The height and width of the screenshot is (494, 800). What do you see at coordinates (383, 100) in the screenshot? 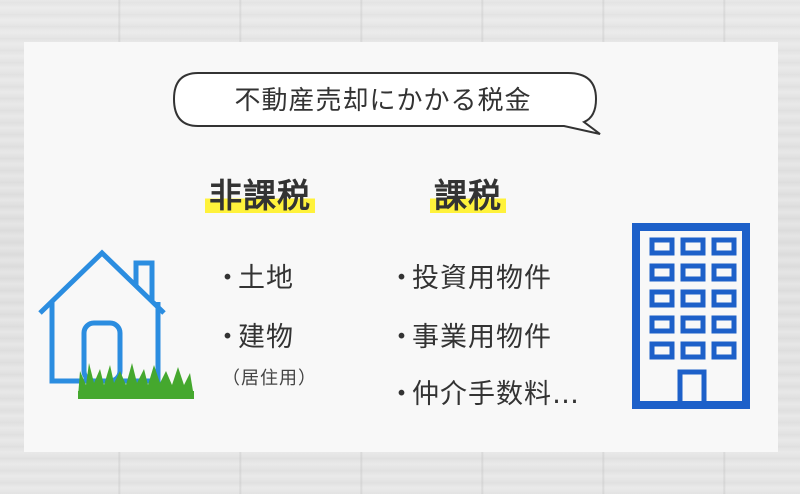
I see `page-title: 不動産売却にかかる税金` at bounding box center [383, 100].